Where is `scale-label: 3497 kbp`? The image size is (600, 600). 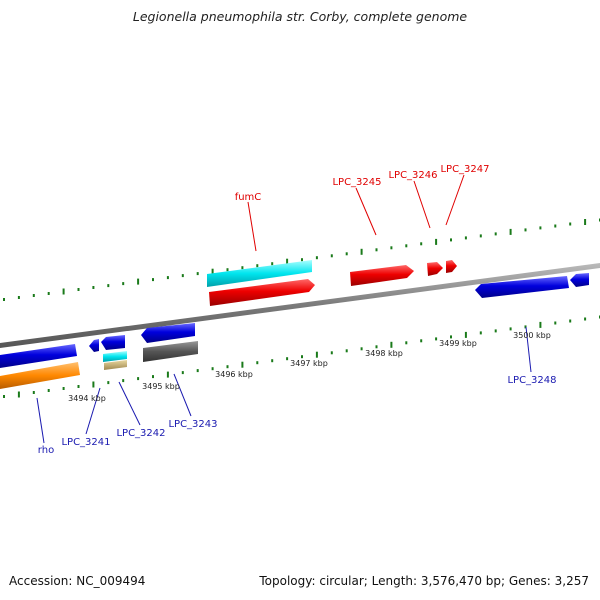
scale-label: 3497 kbp is located at coordinates (309, 363).